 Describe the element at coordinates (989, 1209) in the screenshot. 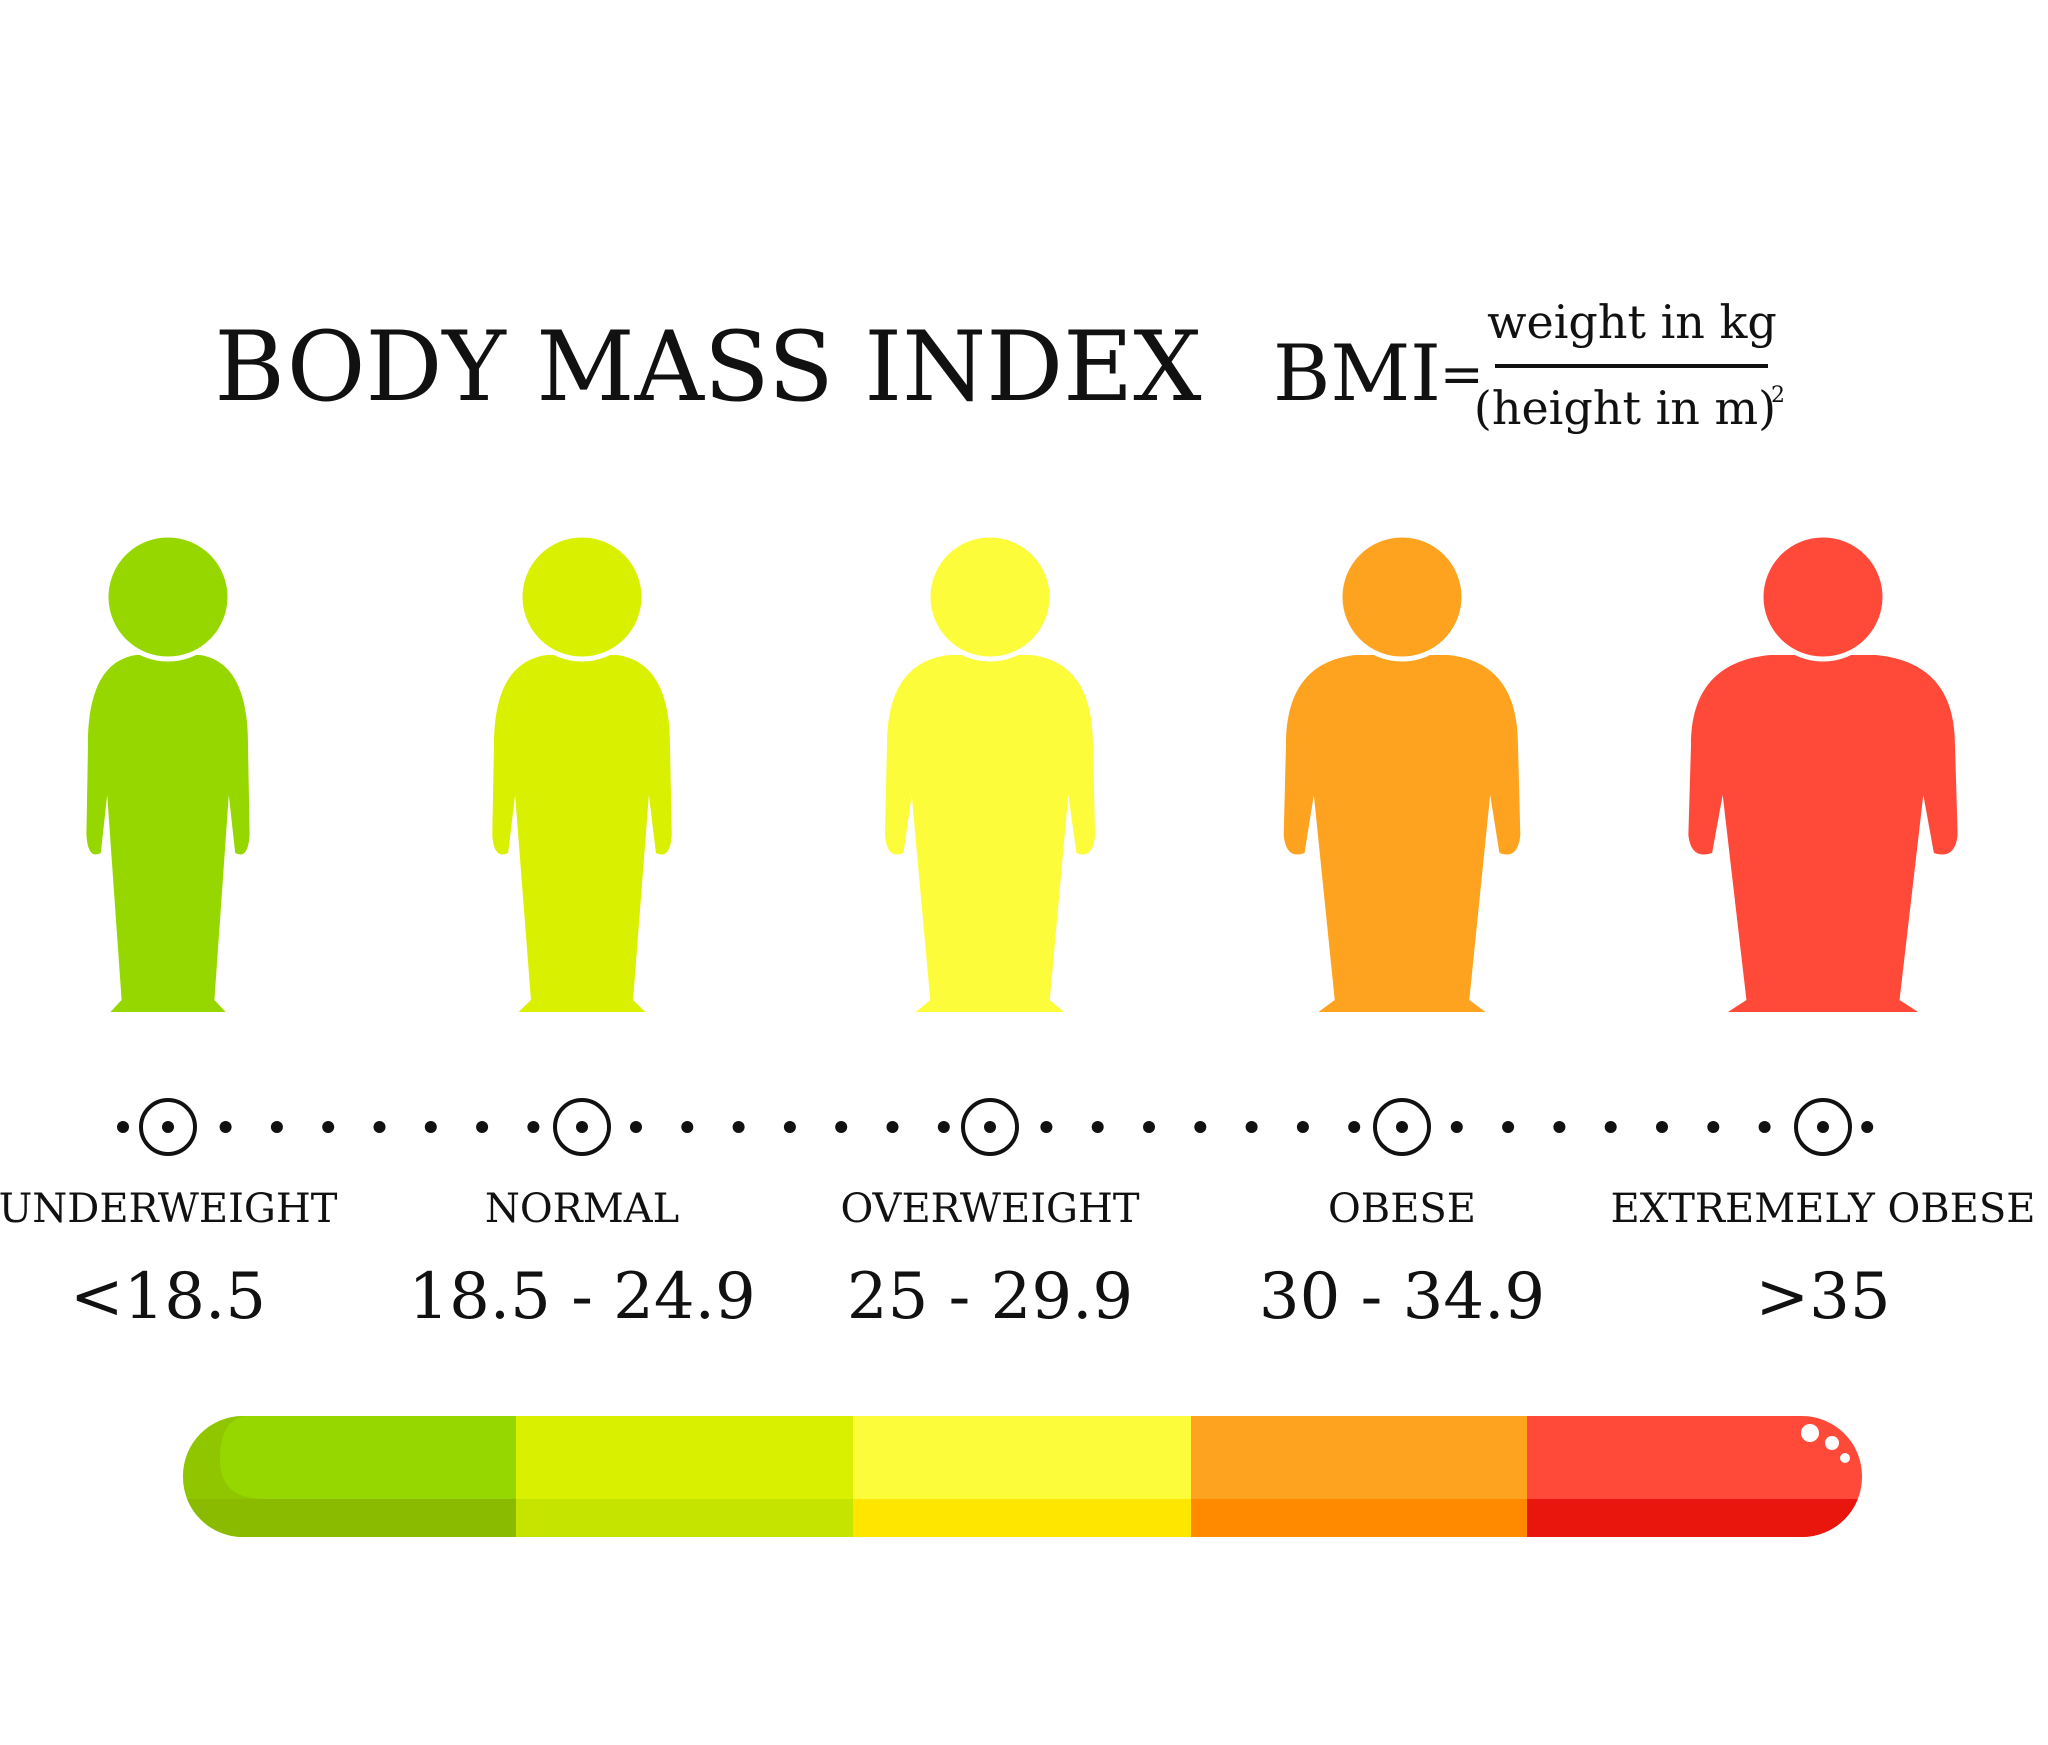

I see `category-label: OVERWEIGHT` at that location.